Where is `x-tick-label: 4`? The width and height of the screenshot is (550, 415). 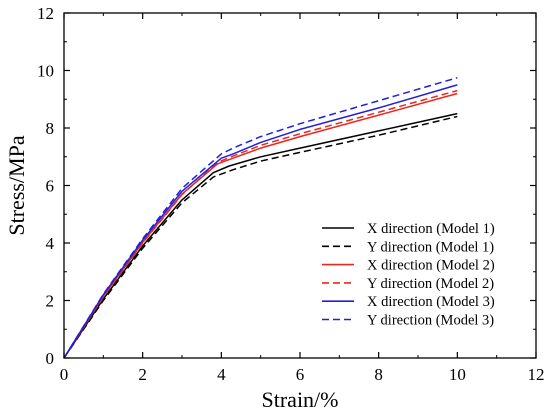
x-tick-label: 4 is located at coordinates (221, 374).